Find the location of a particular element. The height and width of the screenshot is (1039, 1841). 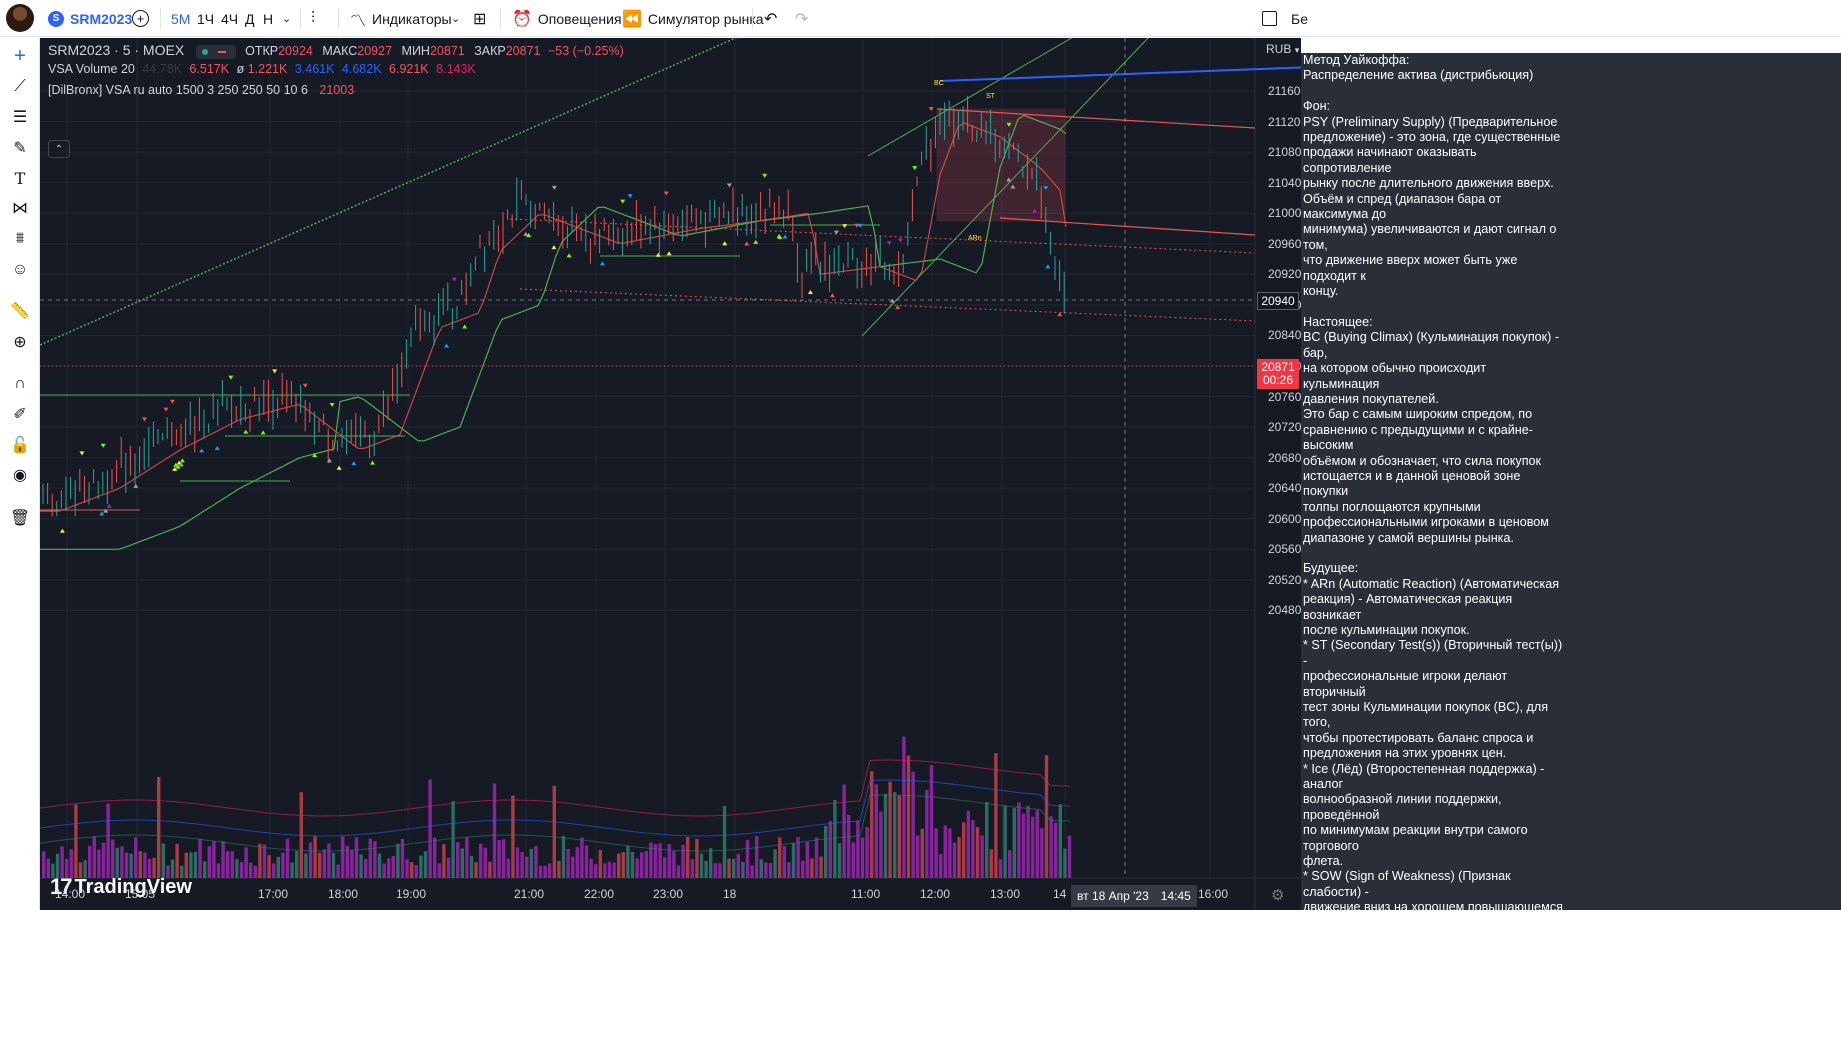

brush-tool-button: ✎ is located at coordinates (20, 148).